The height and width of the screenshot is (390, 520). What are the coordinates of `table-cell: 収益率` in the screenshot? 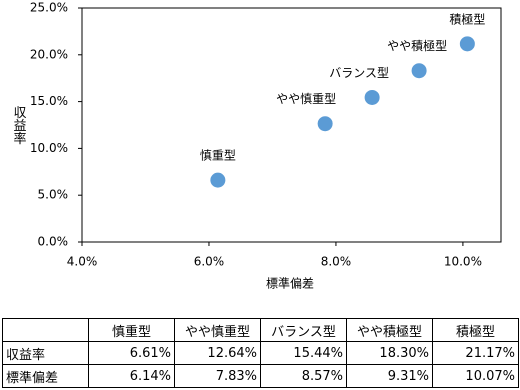 It's located at (45, 353).